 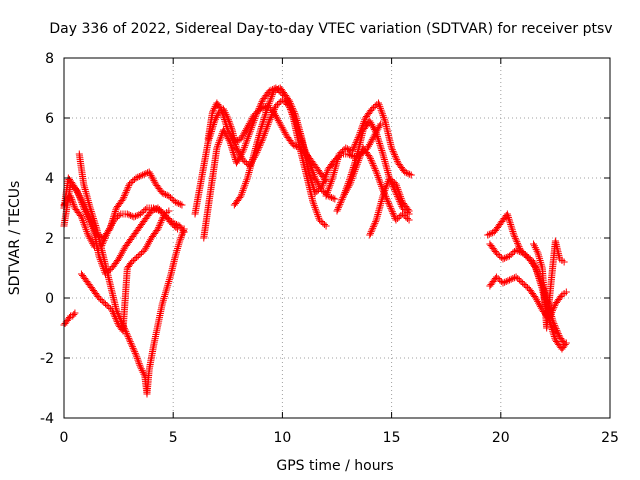 I want to click on series-track-e, so click(x=125, y=271).